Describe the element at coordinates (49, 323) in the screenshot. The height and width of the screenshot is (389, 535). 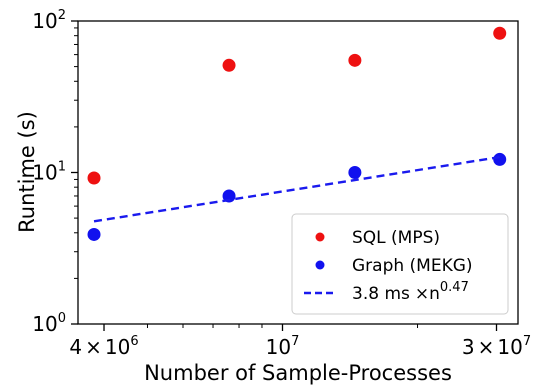
I see `y-tick-label-0: 100` at that location.